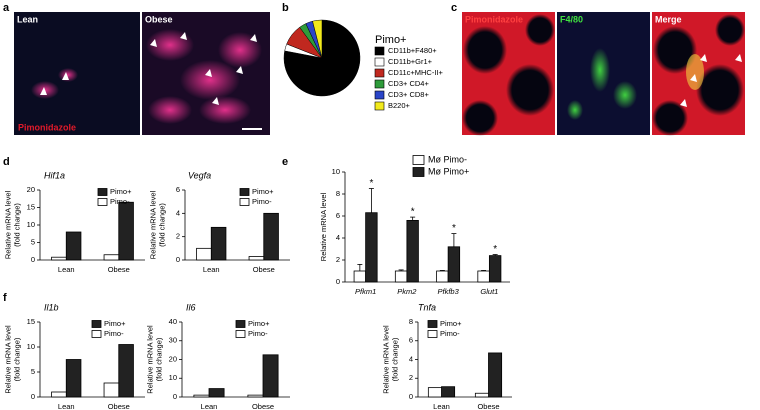 The height and width of the screenshot is (410, 760). What do you see at coordinates (603, 73) in the screenshot?
I see `image-f480` at bounding box center [603, 73].